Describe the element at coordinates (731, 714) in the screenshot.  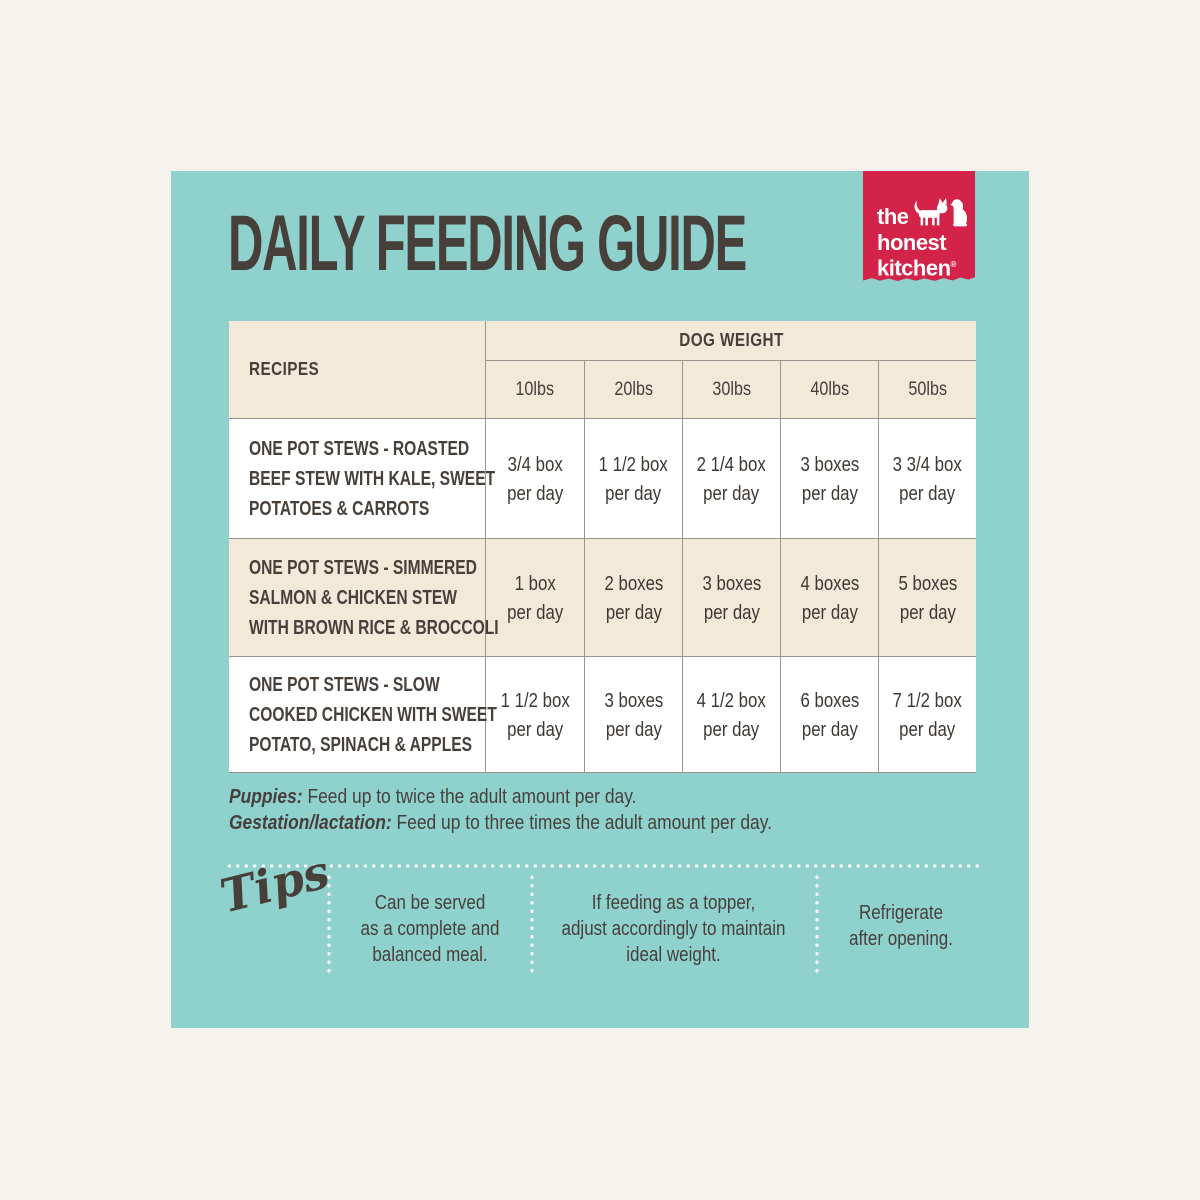
I see `feeding-amount-cell: 4 1/2 box per day` at that location.